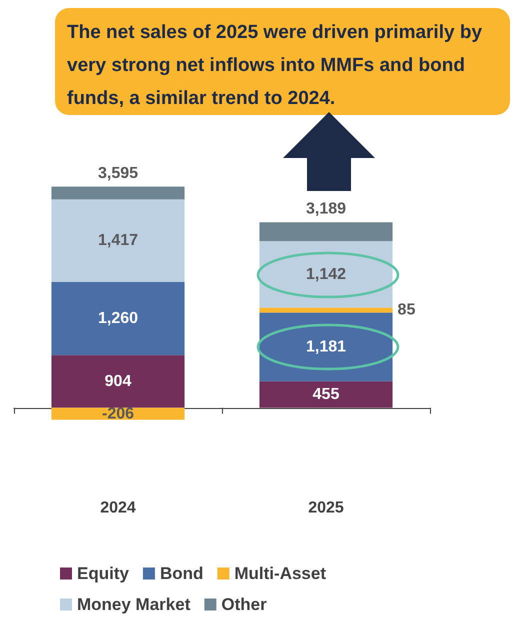  I want to click on data-label: 85, so click(407, 310).